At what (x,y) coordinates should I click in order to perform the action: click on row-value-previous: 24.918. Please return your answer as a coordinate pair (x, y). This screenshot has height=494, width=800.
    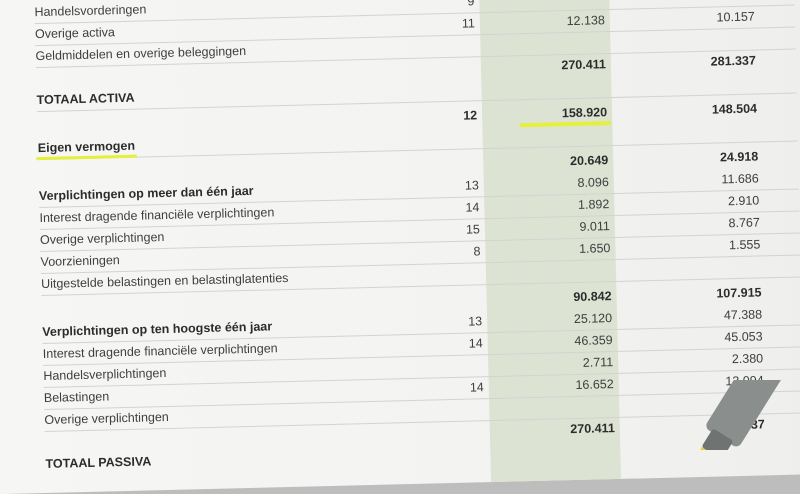
    Looking at the image, I should click on (739, 157).